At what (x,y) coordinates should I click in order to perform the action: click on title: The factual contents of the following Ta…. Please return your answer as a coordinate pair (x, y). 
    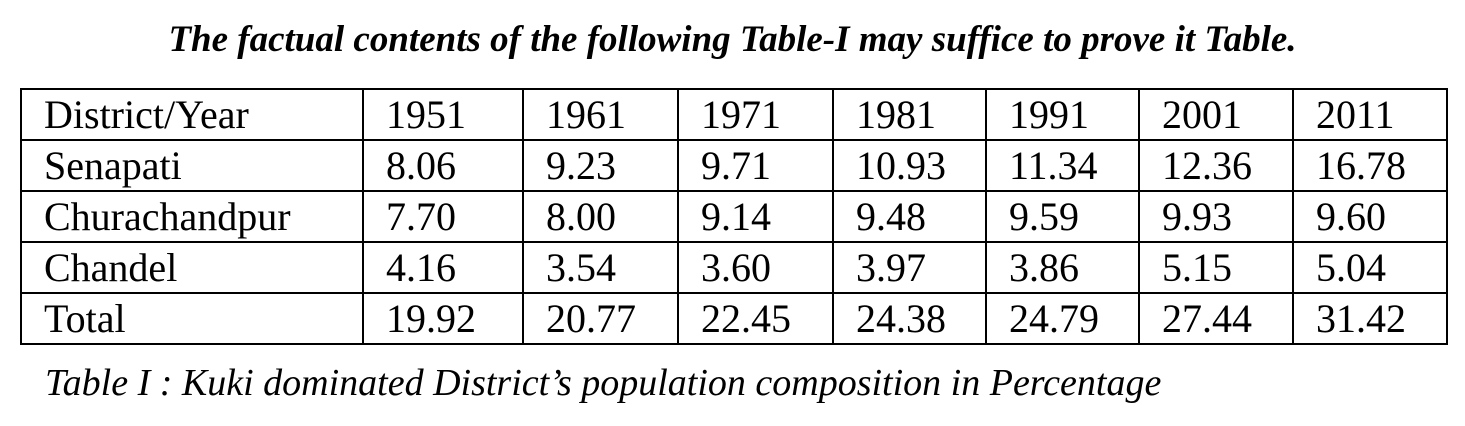
    Looking at the image, I should click on (732, 39).